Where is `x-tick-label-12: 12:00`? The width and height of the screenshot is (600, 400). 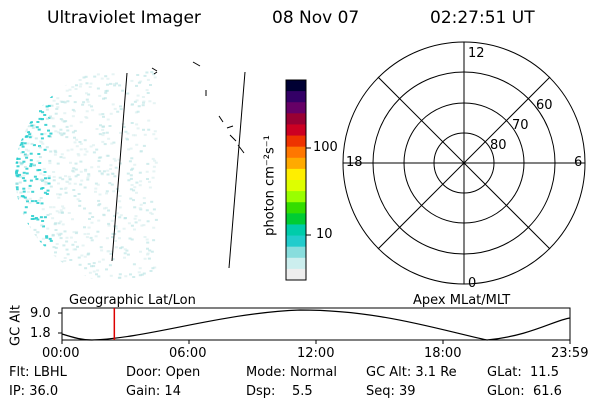
x-tick-label-12: 12:00 is located at coordinates (316, 353).